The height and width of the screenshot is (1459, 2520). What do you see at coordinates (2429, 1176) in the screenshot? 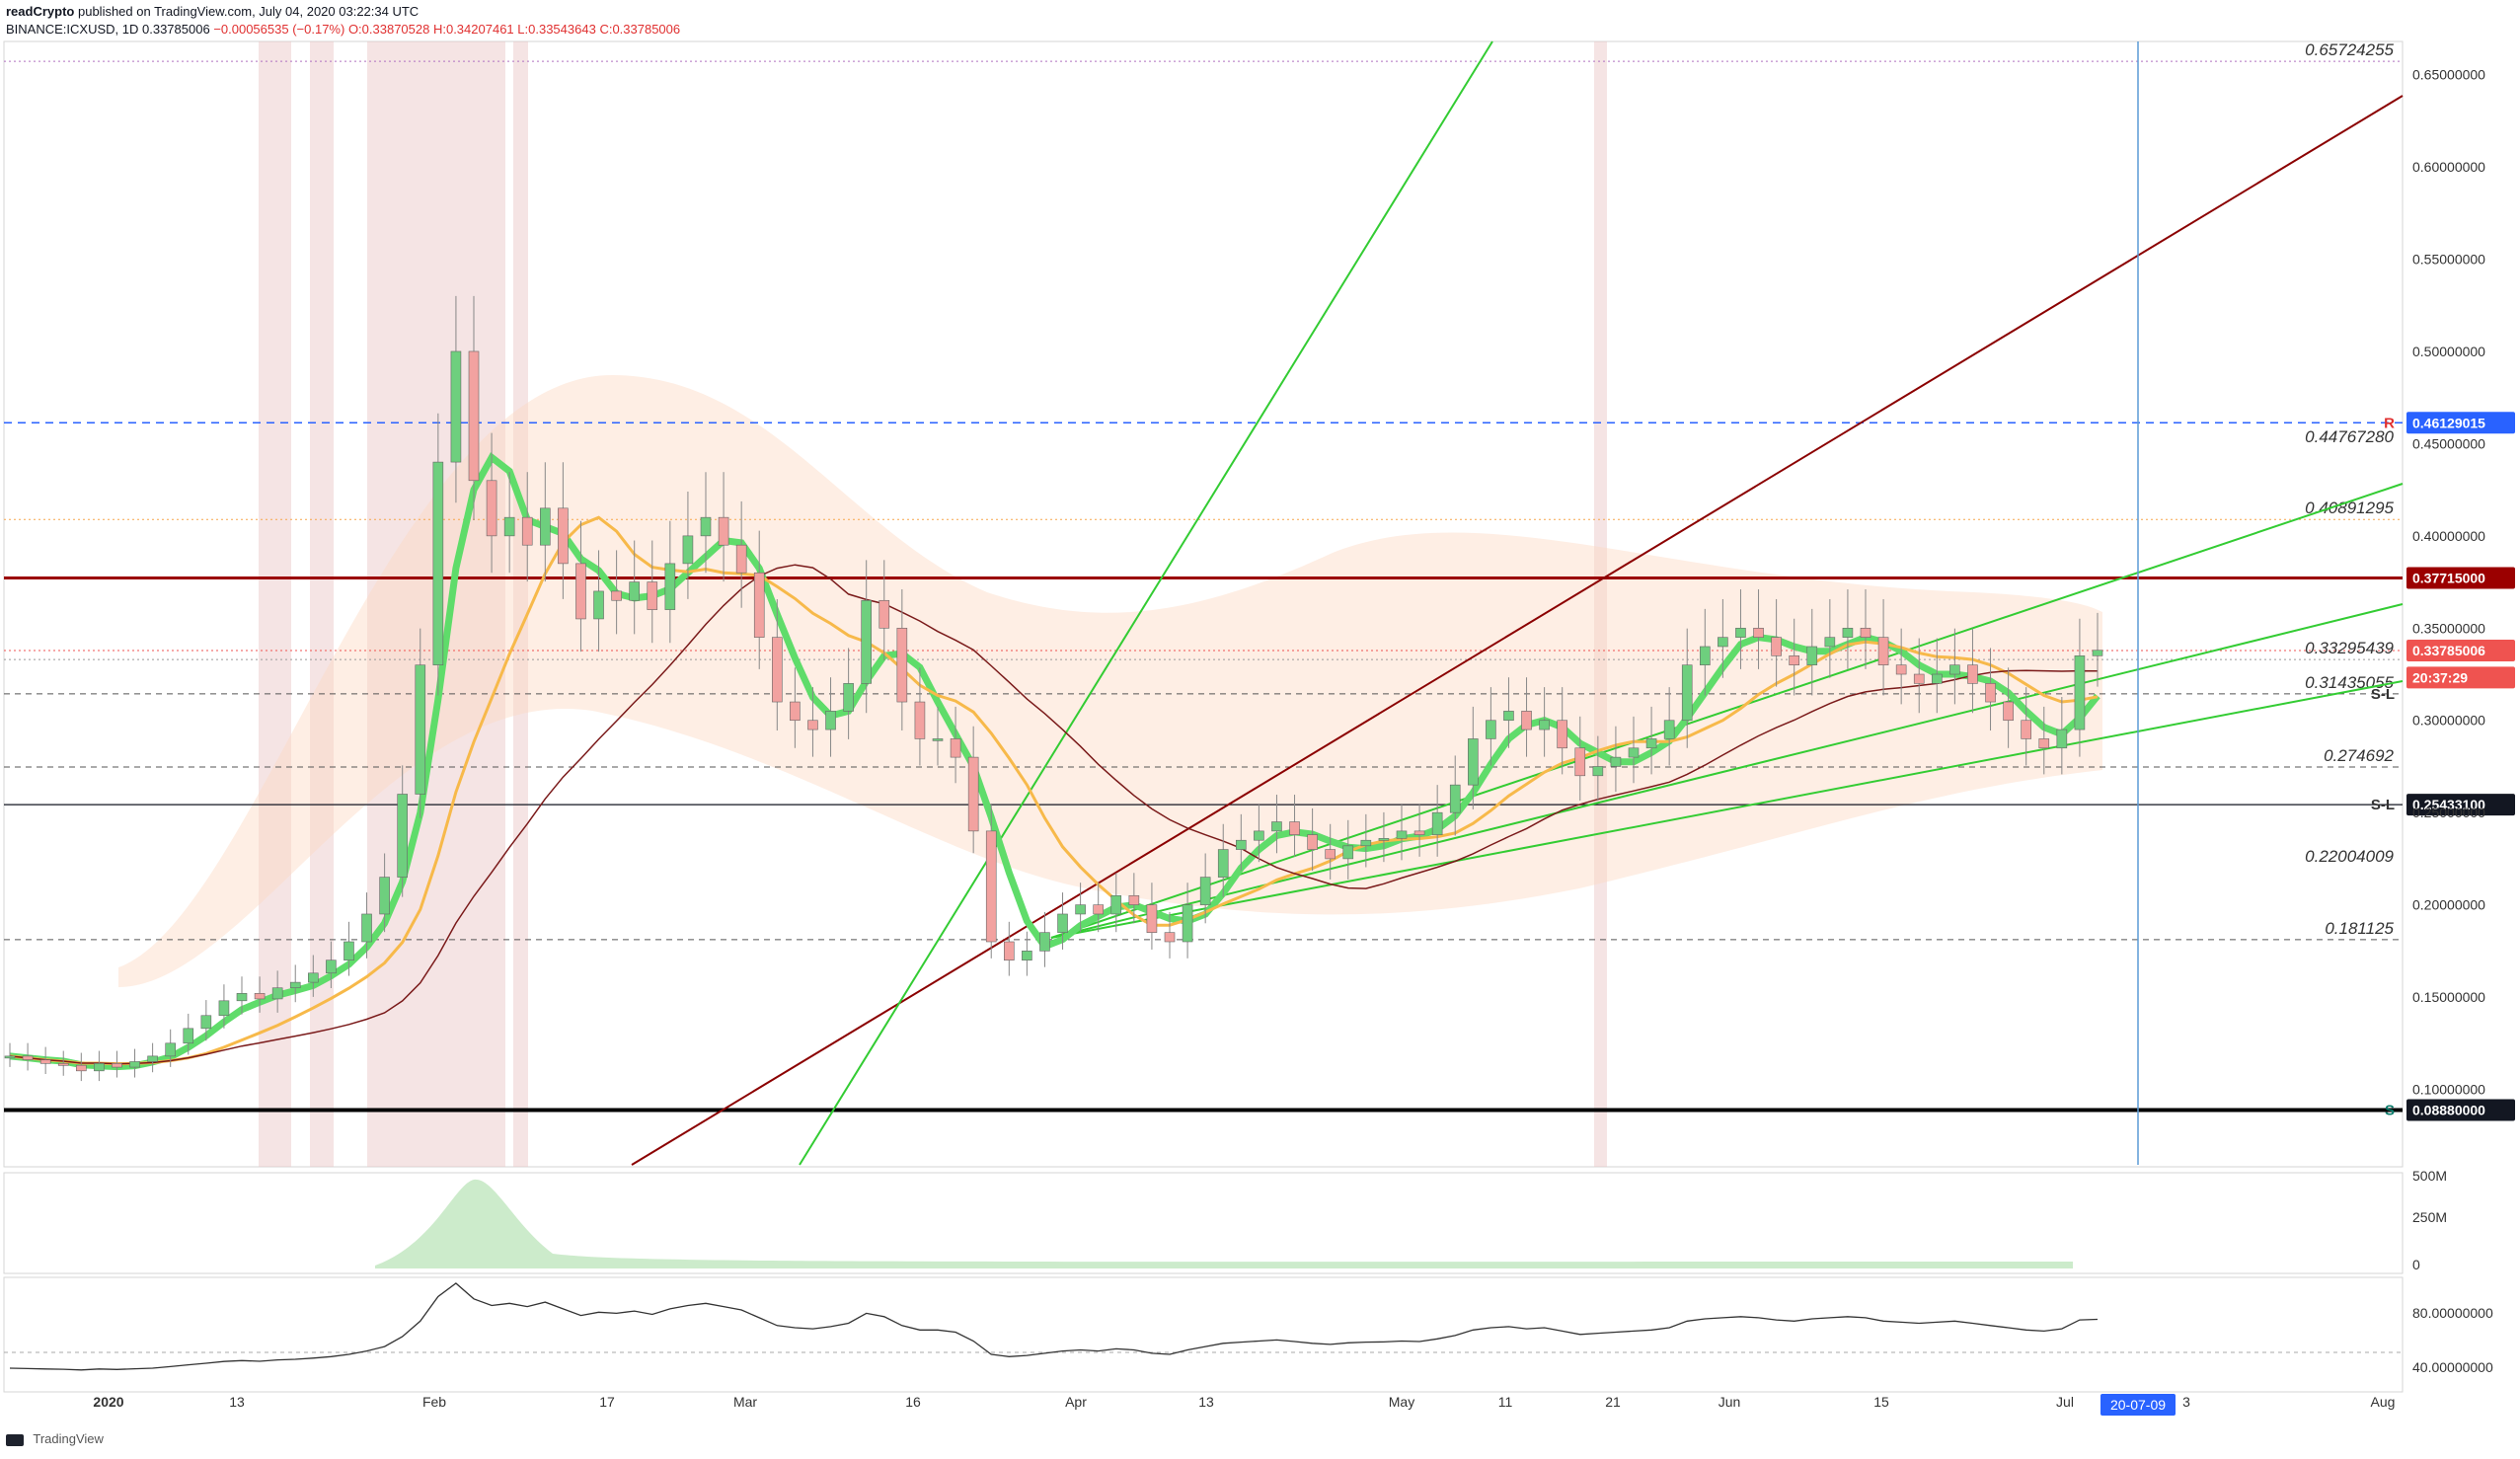
I see `volume-tick-label: 500M` at bounding box center [2429, 1176].